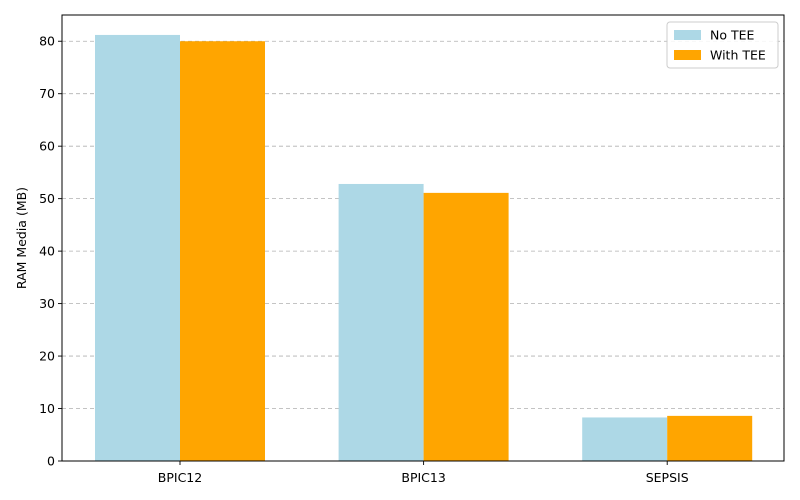 Image resolution: width=800 pixels, height=500 pixels. What do you see at coordinates (687, 55) in the screenshot?
I see `legend-swatch-with-tee` at bounding box center [687, 55].